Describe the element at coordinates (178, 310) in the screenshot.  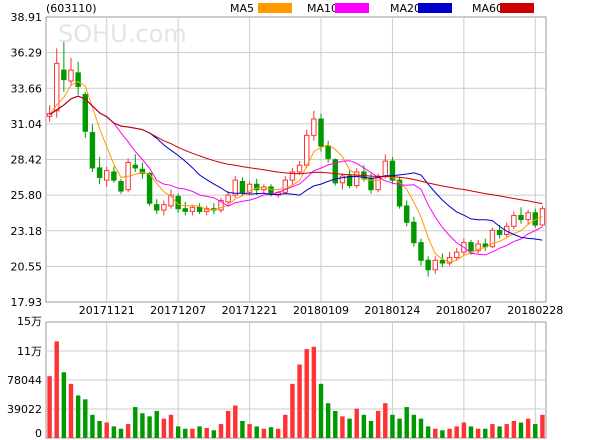
I see `date-tick-label: 20171207` at that location.